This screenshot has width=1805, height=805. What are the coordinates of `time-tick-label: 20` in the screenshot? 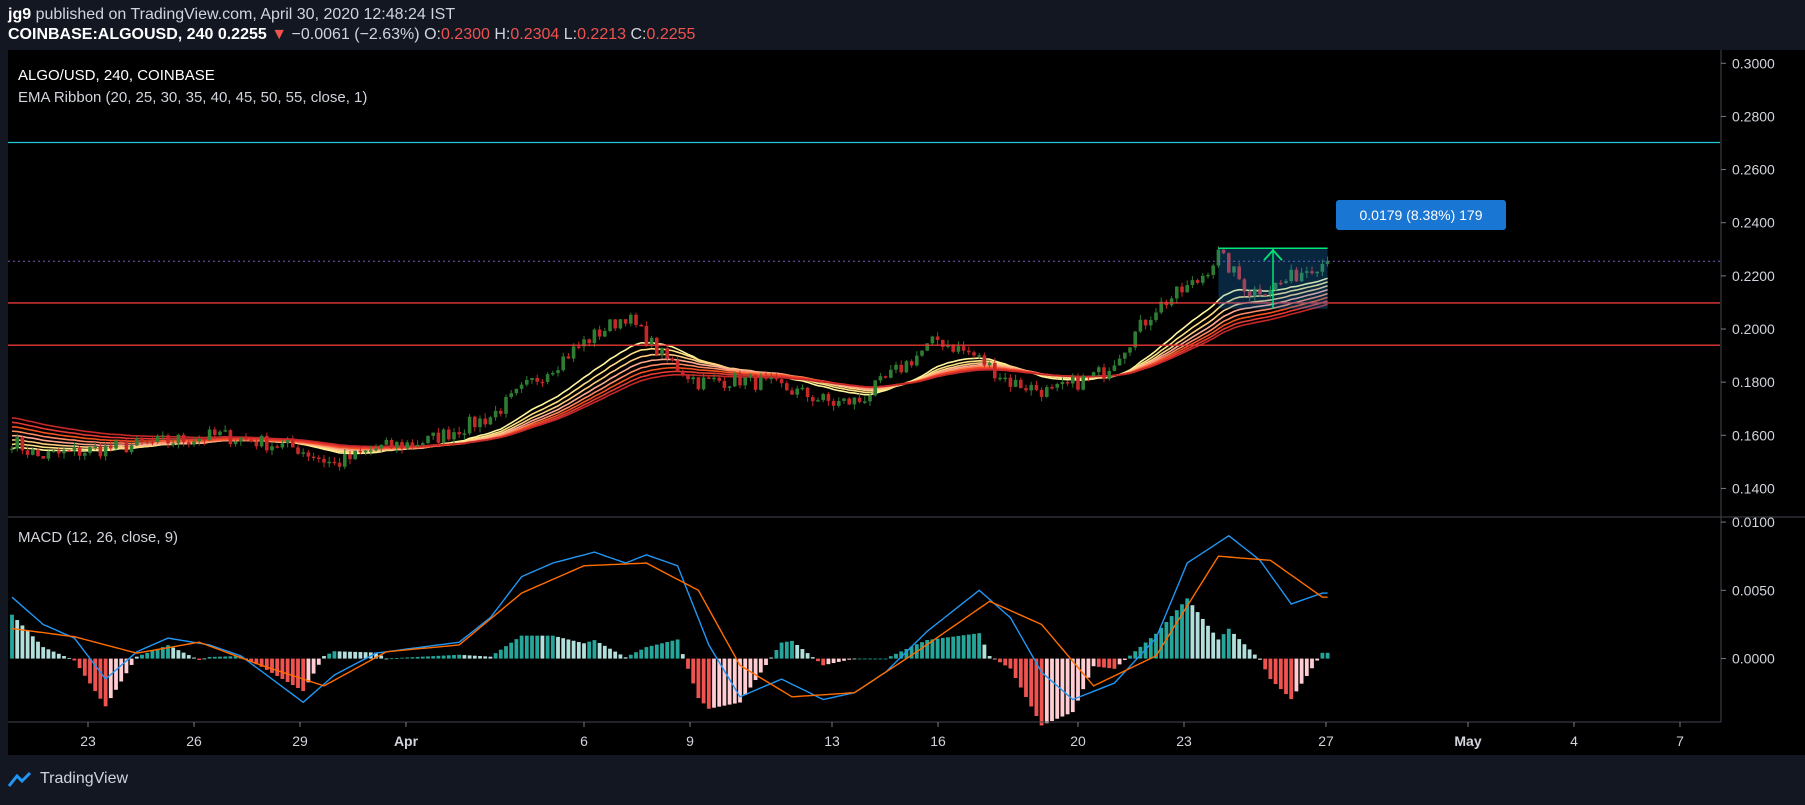 It's located at (1078, 741).